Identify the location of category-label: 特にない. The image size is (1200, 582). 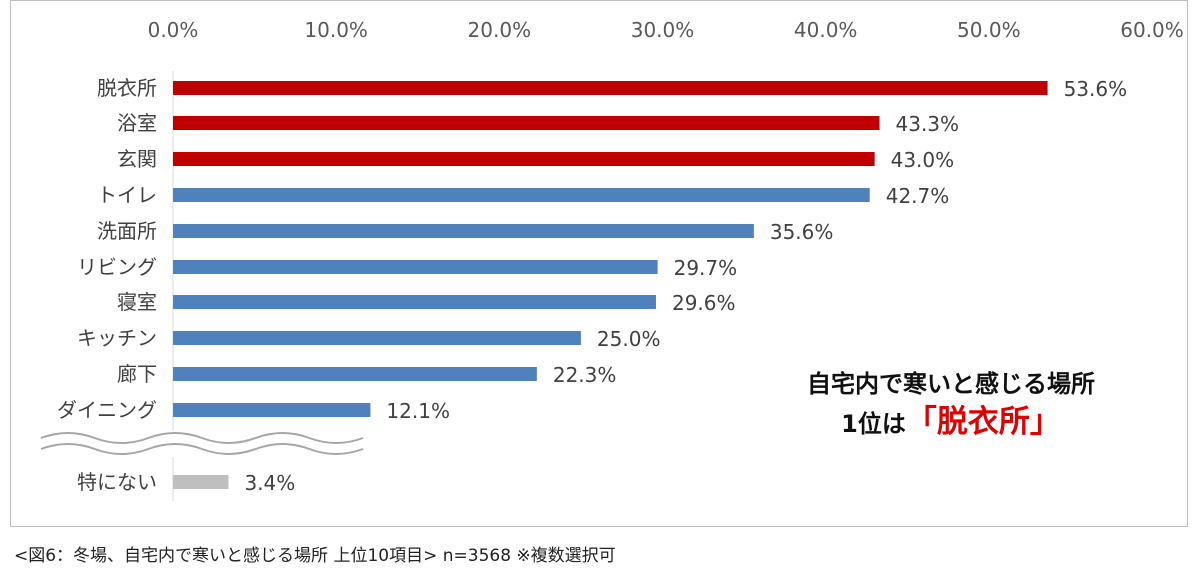
(117, 482).